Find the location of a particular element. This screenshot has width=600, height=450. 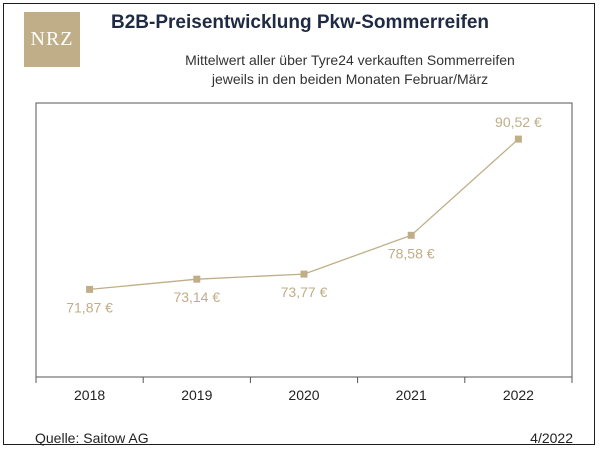

x-tick-label: 2022 is located at coordinates (518, 395).